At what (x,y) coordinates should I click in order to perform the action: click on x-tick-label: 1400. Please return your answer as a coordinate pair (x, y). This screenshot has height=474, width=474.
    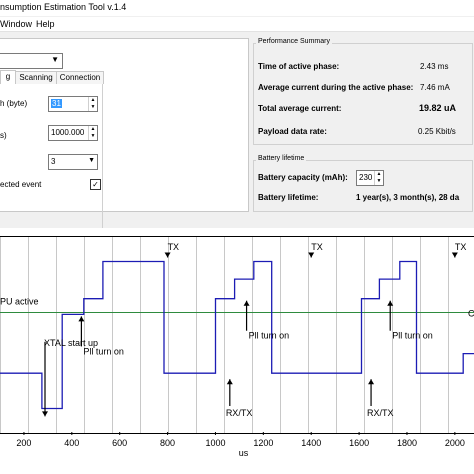
    Looking at the image, I should click on (311, 443).